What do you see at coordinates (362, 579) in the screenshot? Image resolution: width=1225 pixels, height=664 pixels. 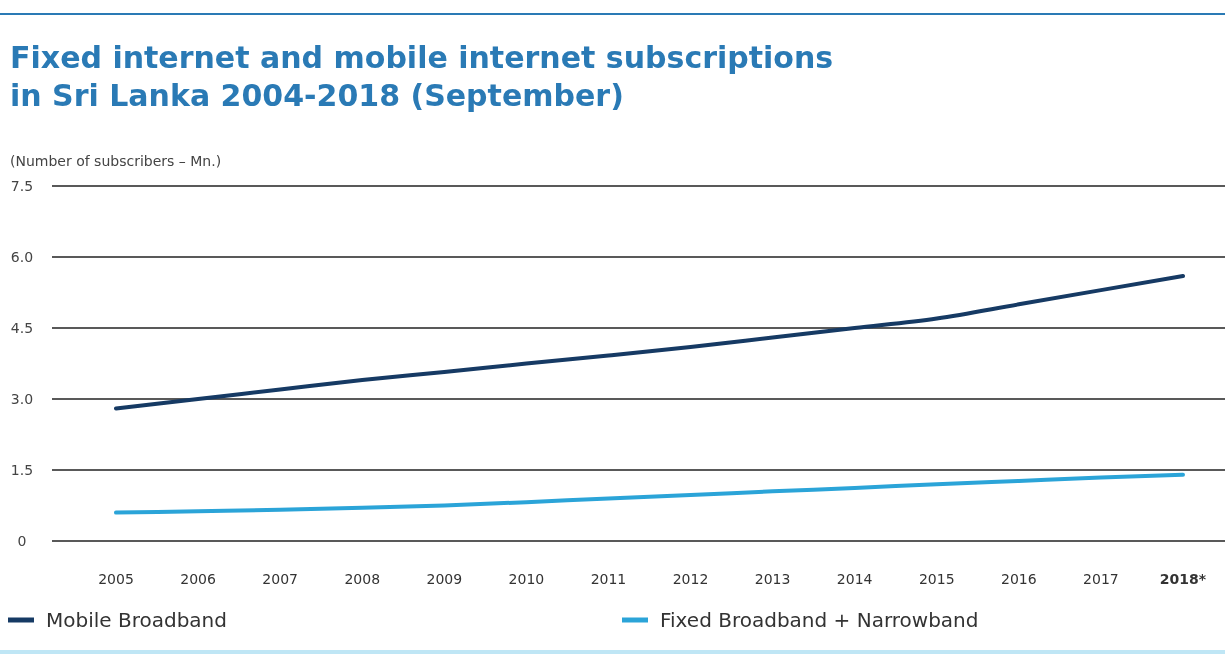 I see `x-tick-label: 2008` at bounding box center [362, 579].